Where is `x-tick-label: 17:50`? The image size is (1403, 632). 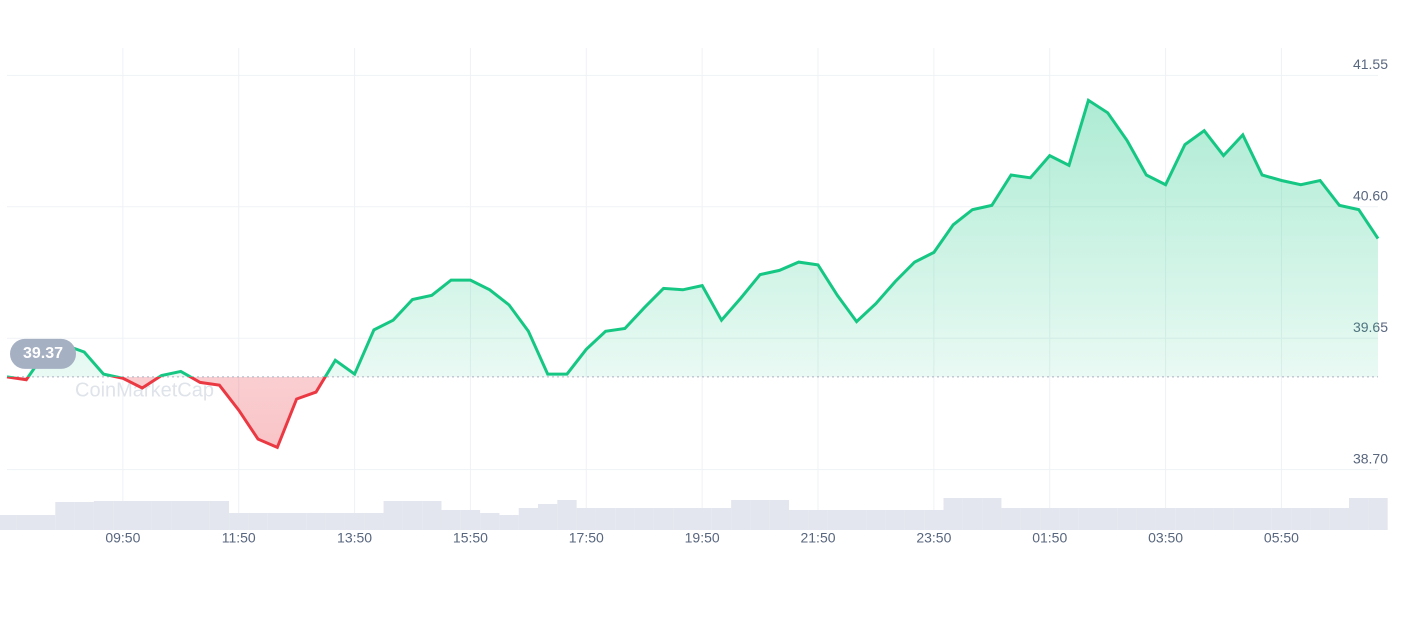
x-tick-label: 17:50 is located at coordinates (586, 538).